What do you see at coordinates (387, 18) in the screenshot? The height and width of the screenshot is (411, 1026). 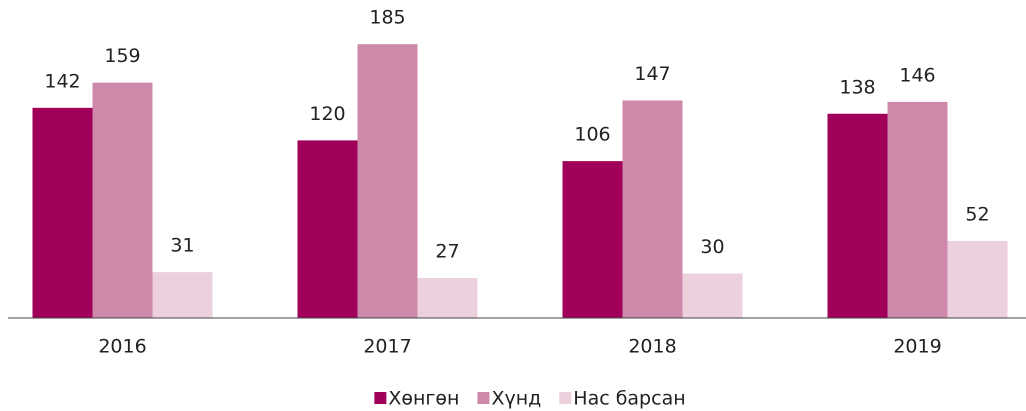 I see `value-label: 185` at bounding box center [387, 18].